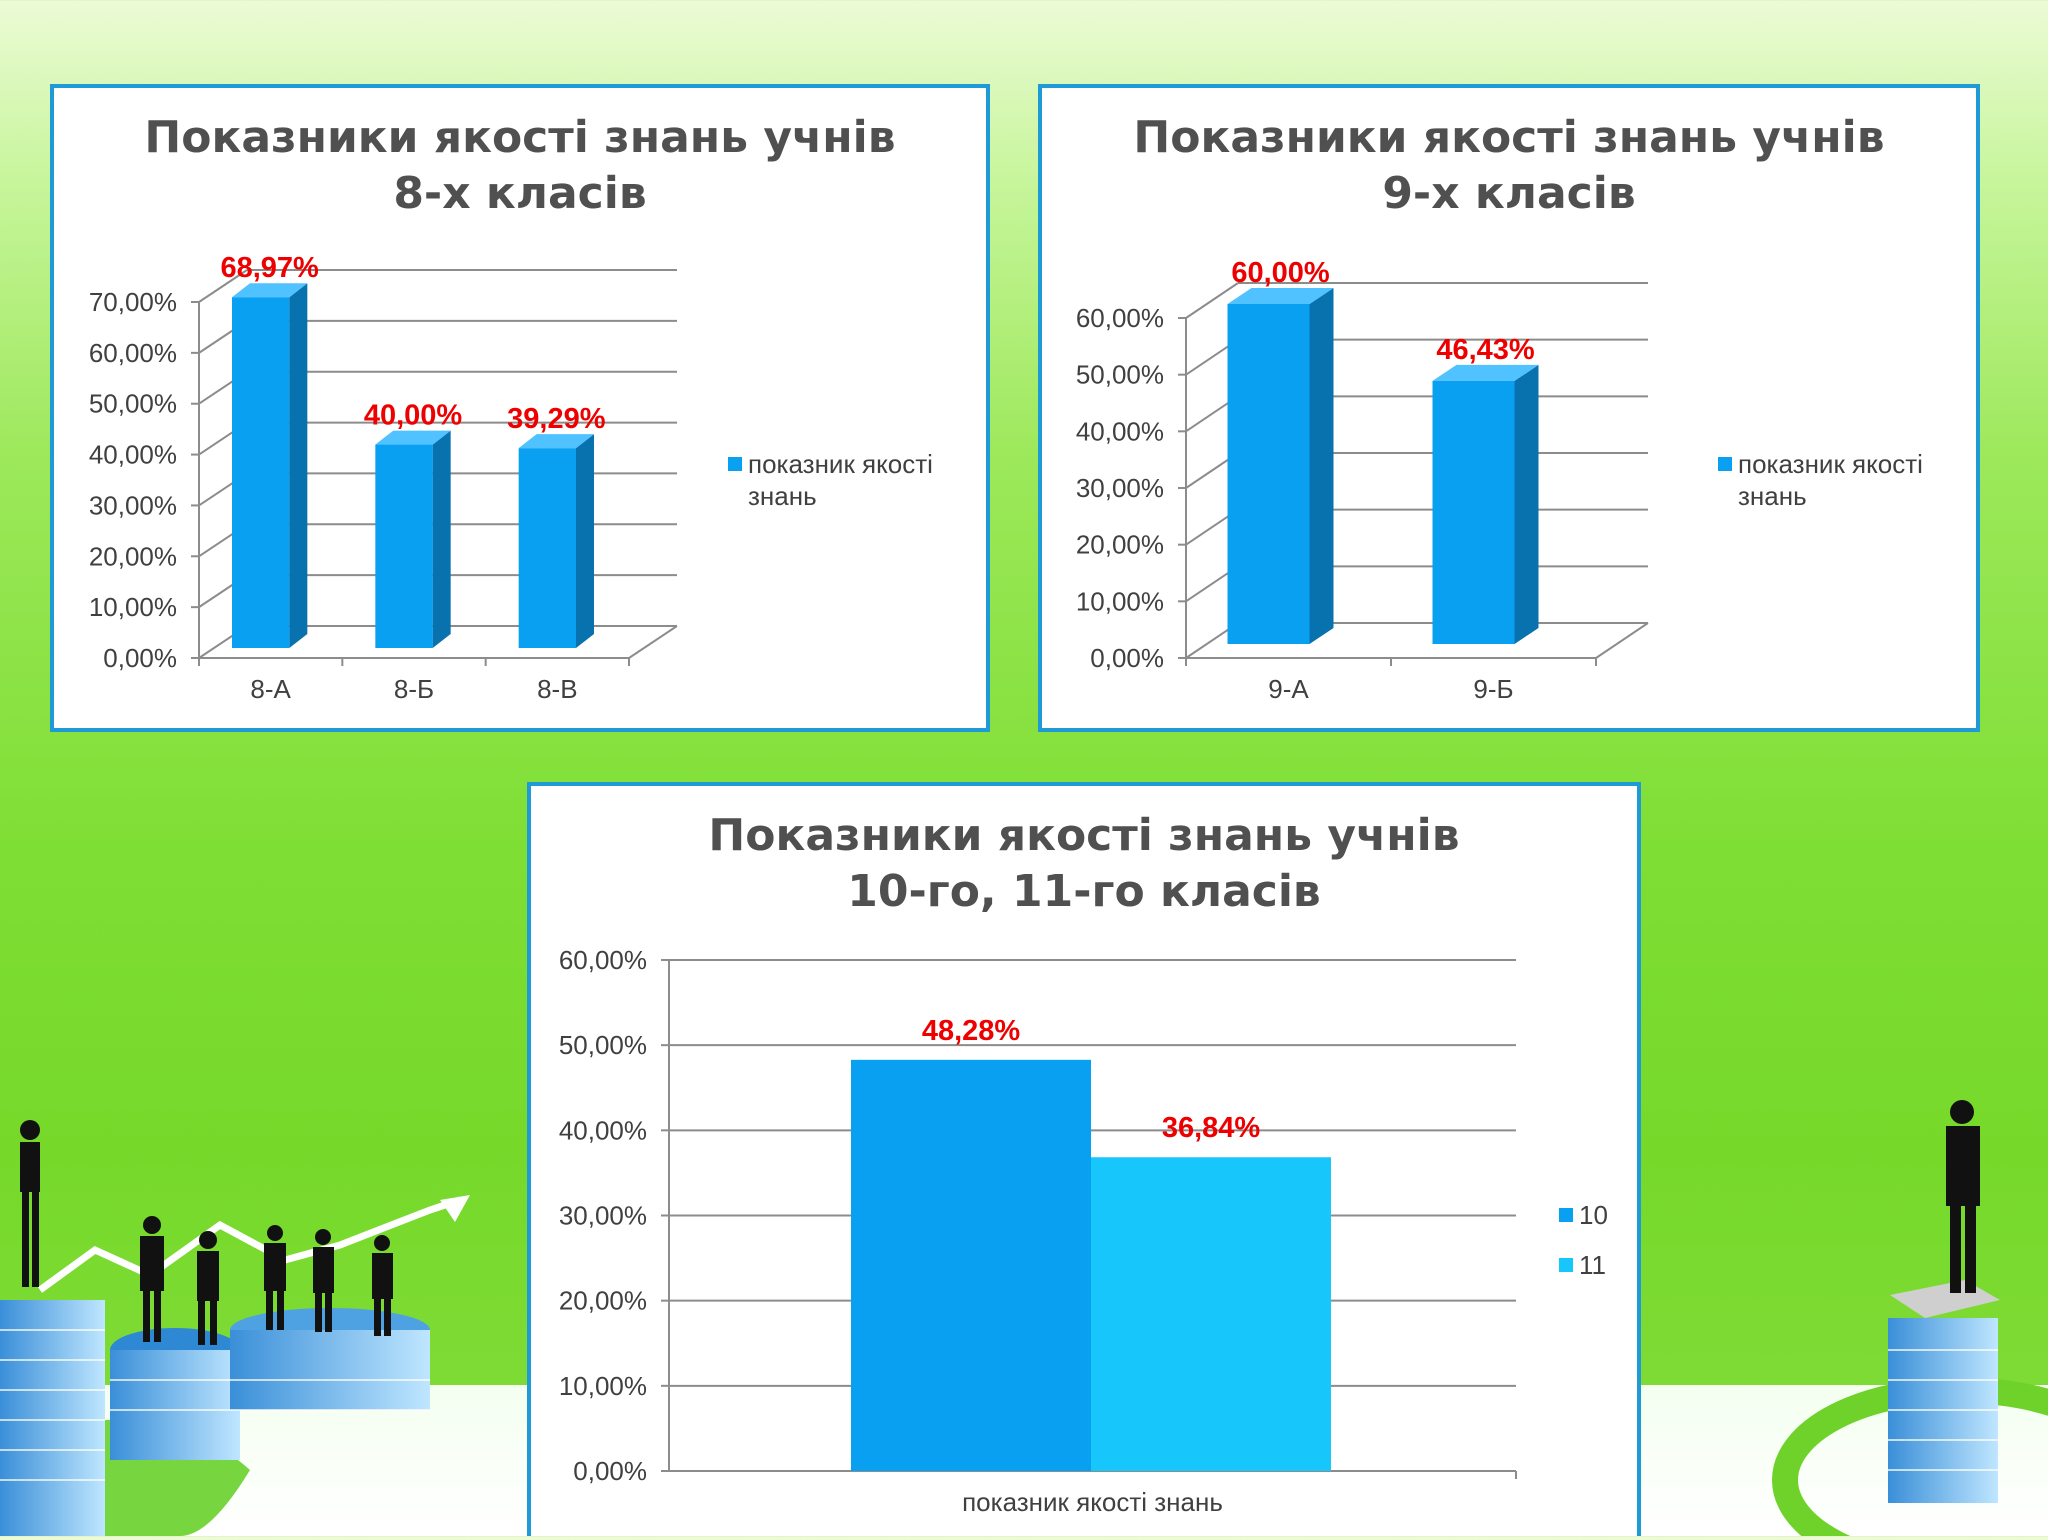 The height and width of the screenshot is (1540, 2048). What do you see at coordinates (971, 1031) in the screenshot?
I see `data-label: 48,28%` at bounding box center [971, 1031].